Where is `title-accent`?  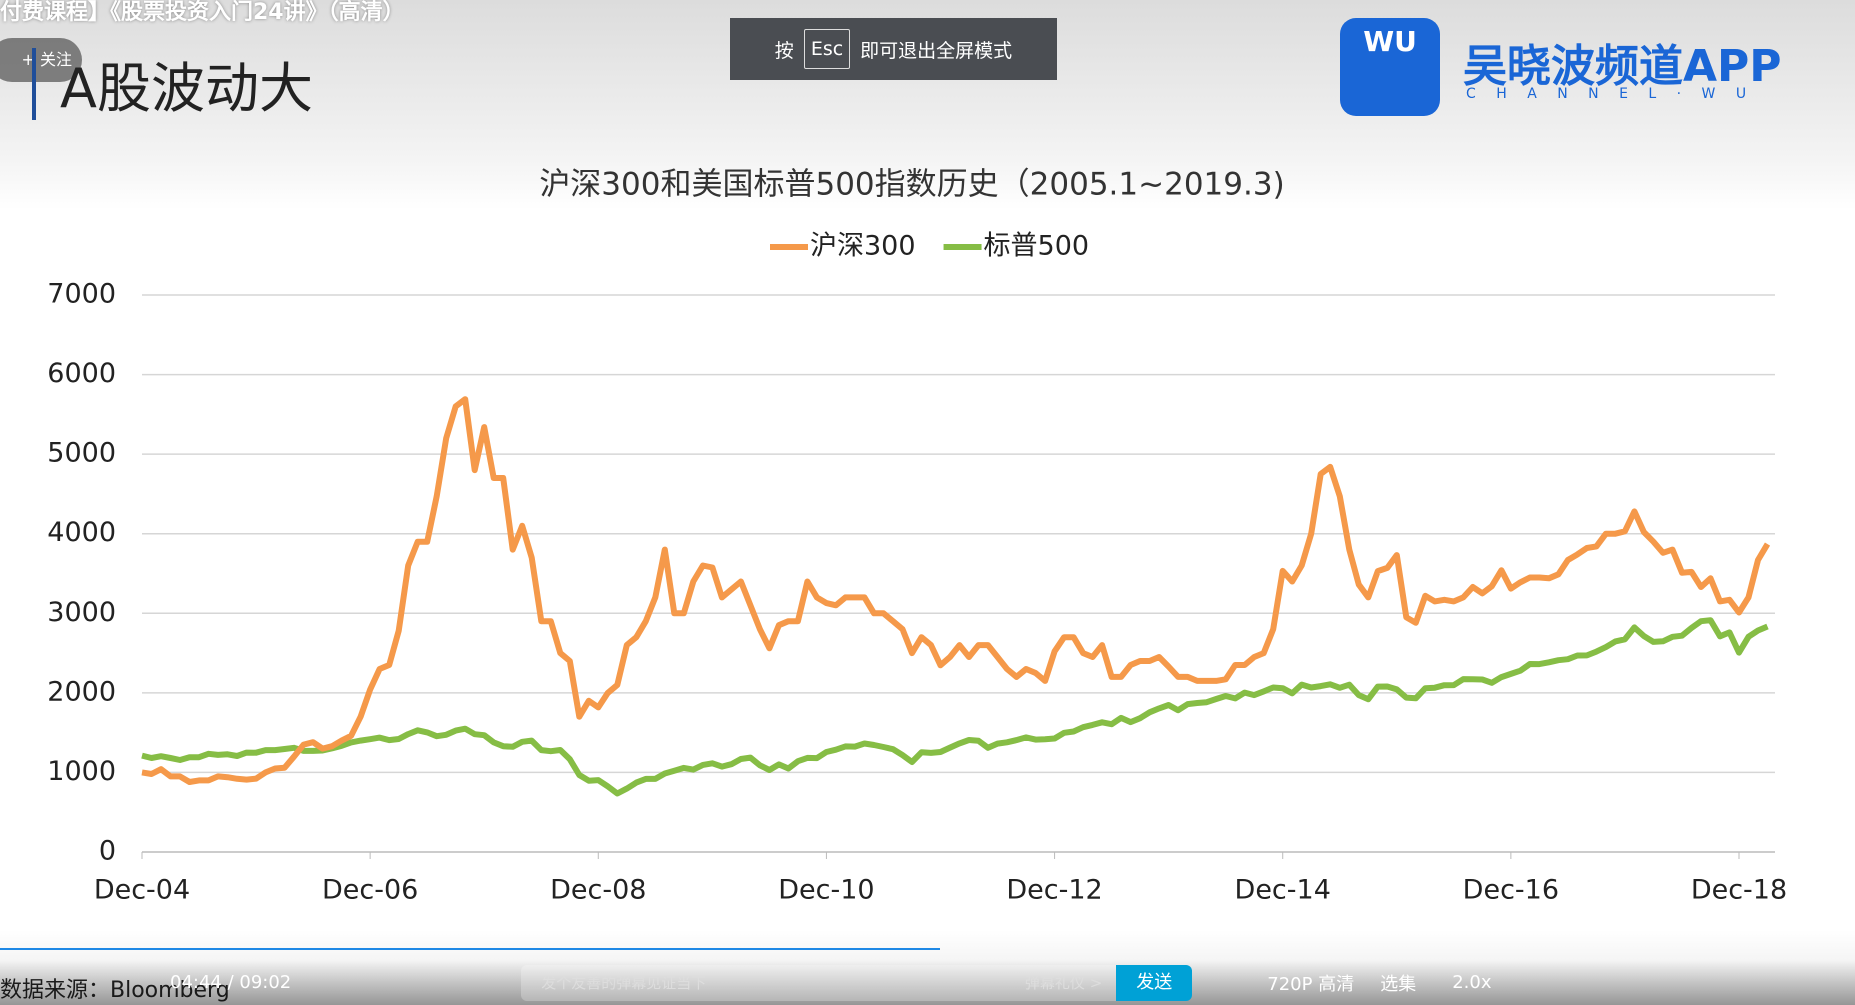 title-accent is located at coordinates (34, 84).